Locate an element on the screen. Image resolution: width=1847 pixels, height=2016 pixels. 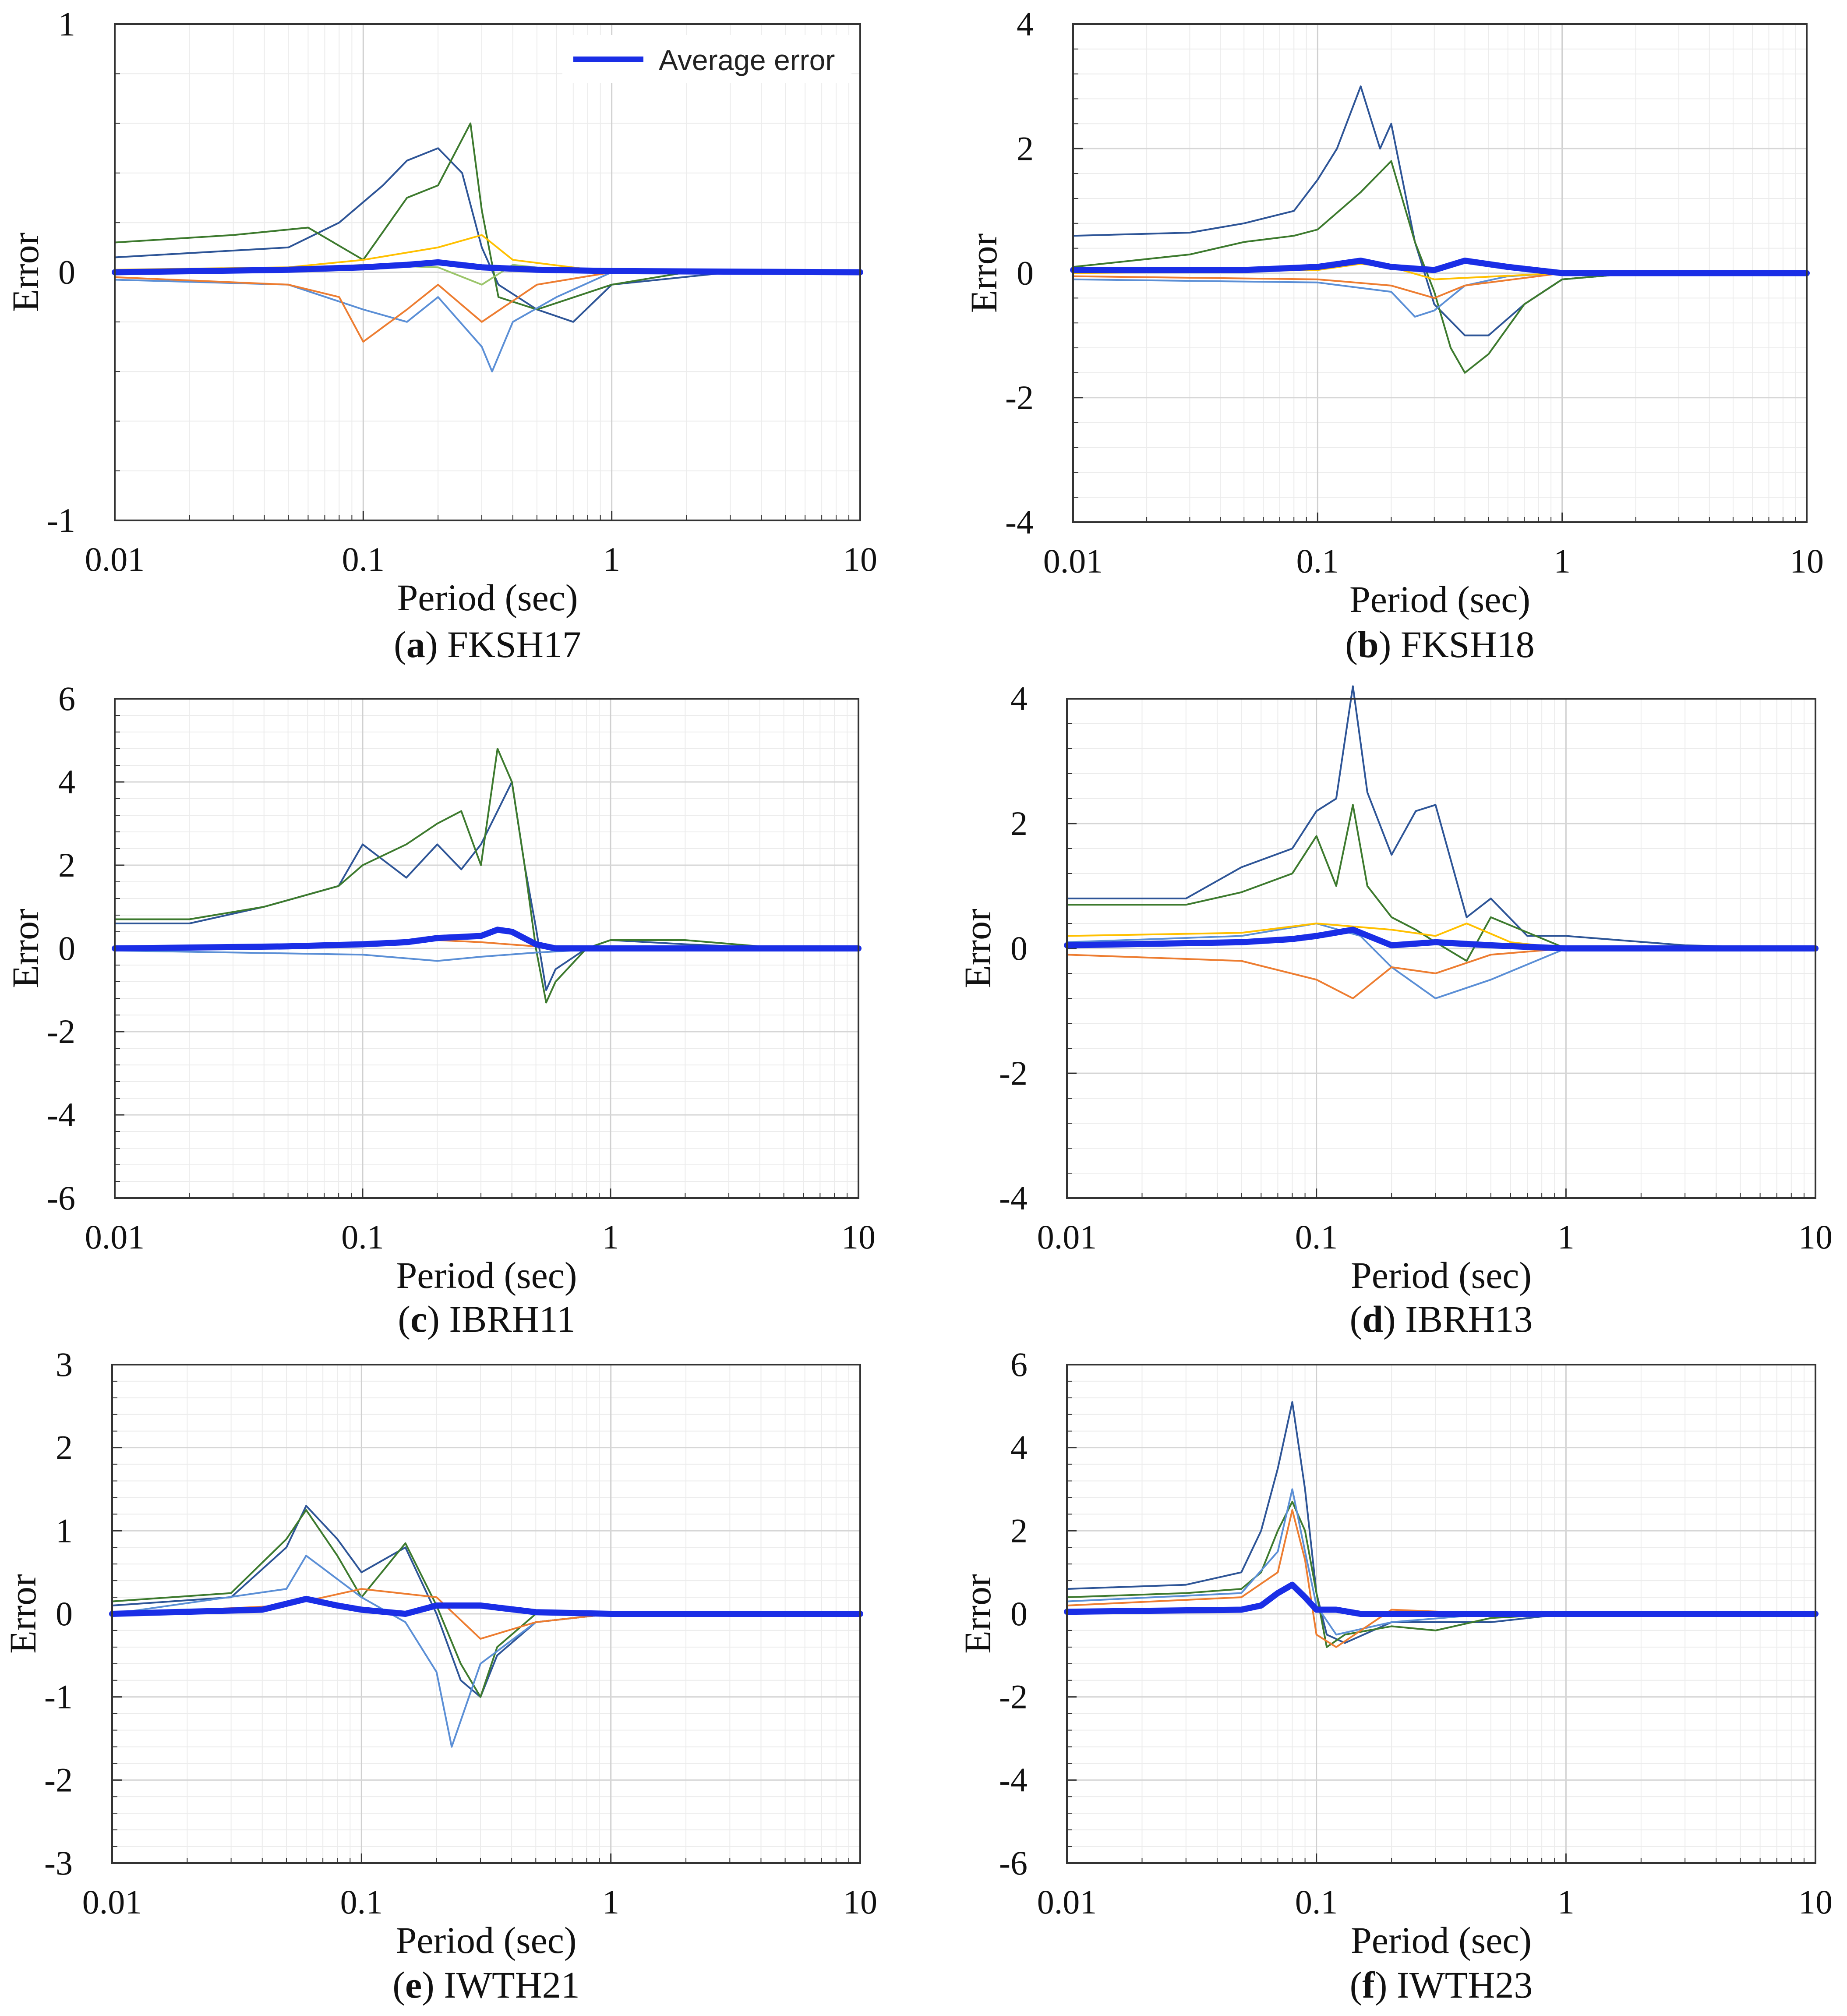
y-tick-label: 1 is located at coordinates (65, 1530).